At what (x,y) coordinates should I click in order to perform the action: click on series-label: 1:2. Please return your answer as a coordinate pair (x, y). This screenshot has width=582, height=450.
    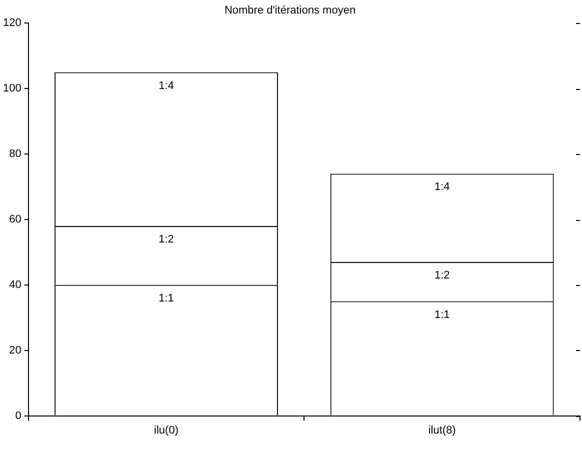
    Looking at the image, I should click on (166, 240).